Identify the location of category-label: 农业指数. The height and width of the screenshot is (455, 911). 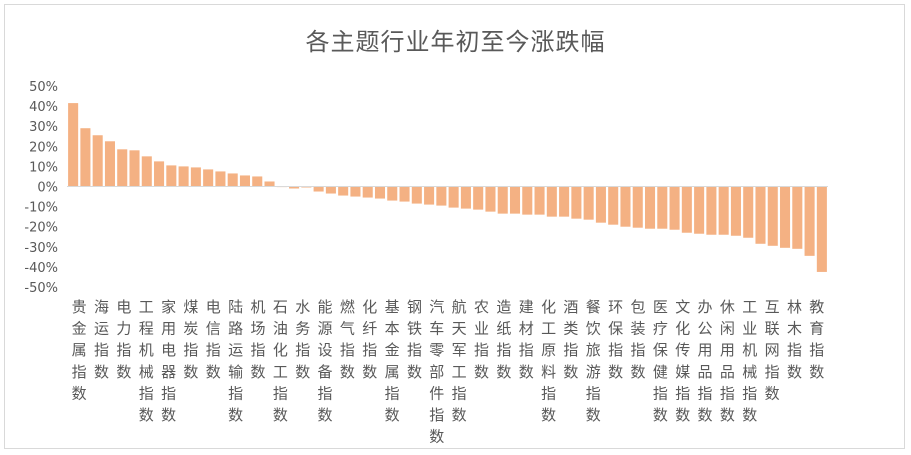
(481, 339).